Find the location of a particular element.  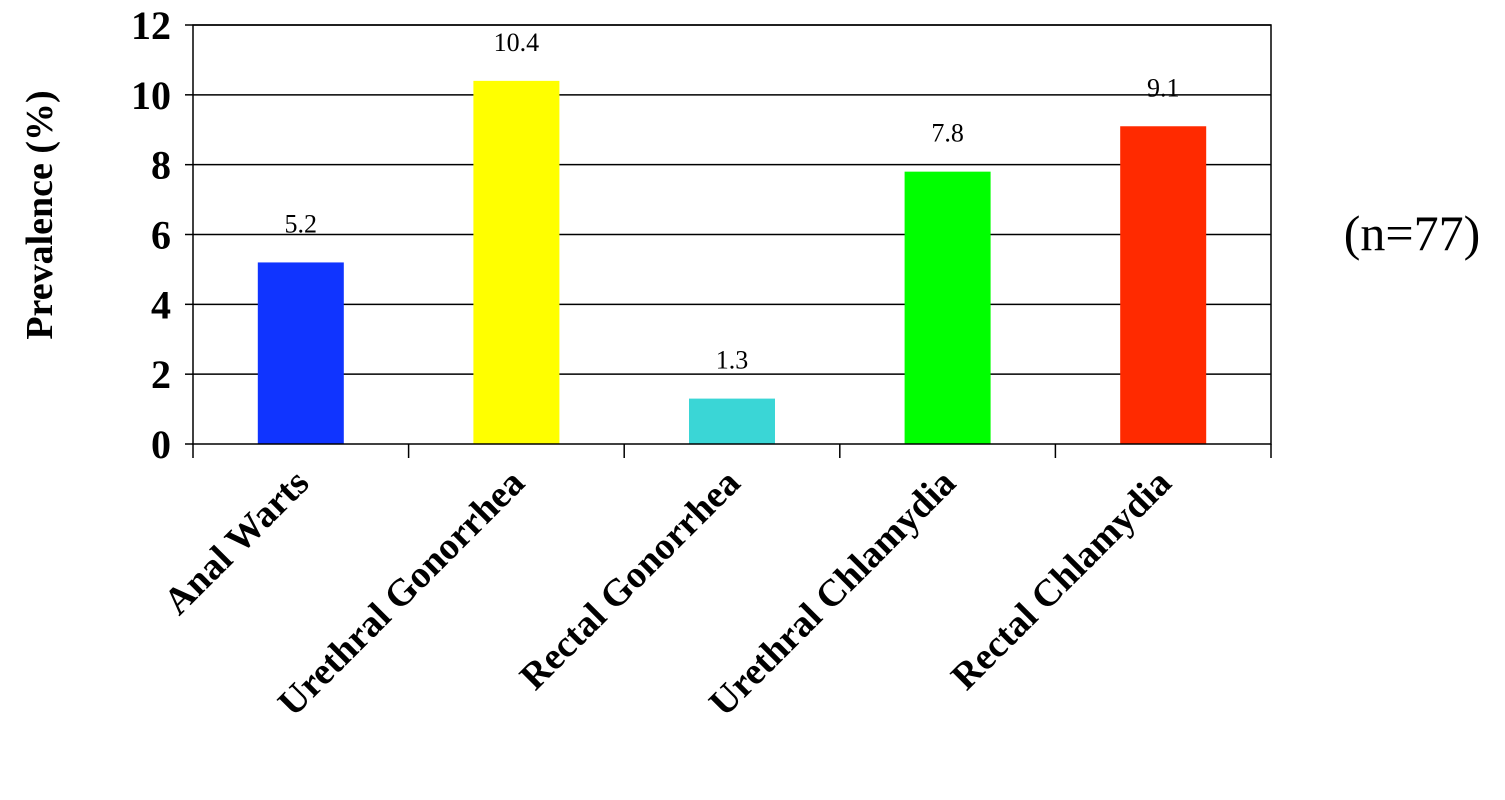

y-tick-label: 6 is located at coordinates (161, 235).